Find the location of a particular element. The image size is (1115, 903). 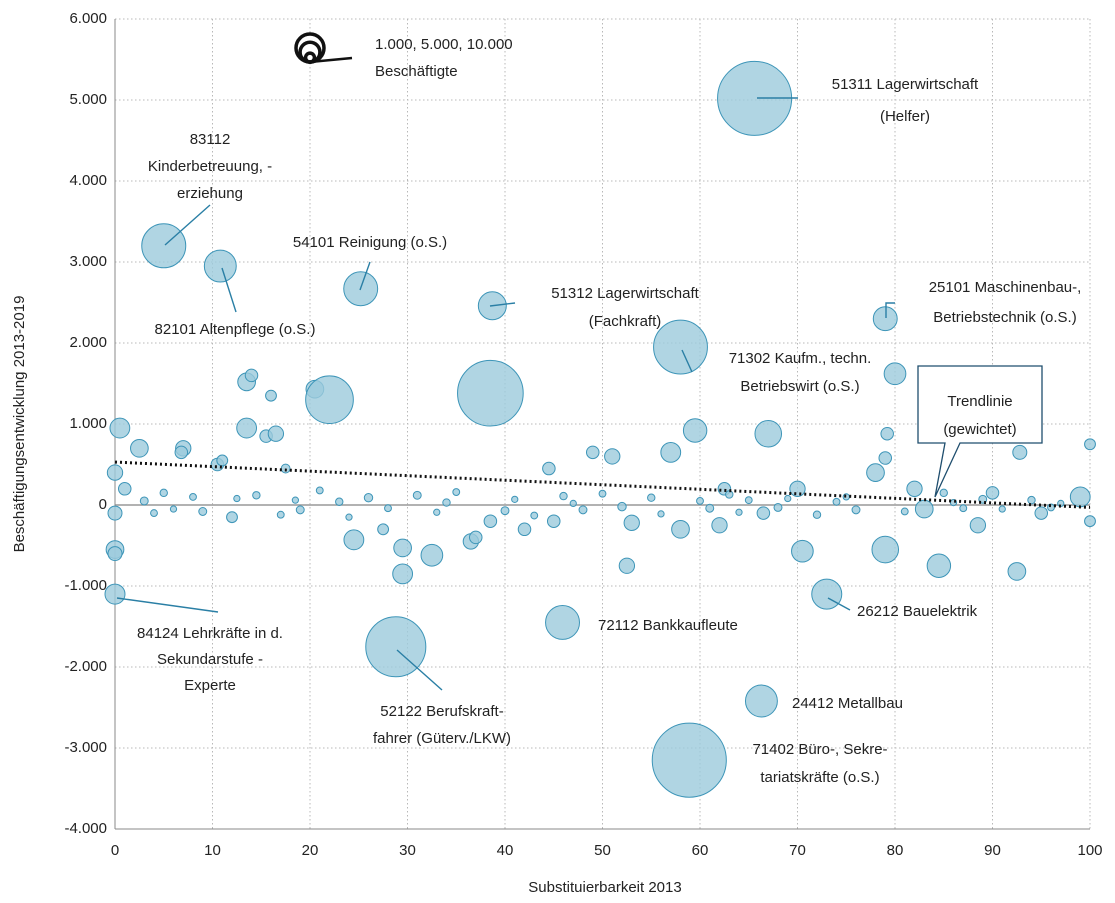

annotation-label: 51312 Lagerwirtschaft is located at coordinates (625, 293).